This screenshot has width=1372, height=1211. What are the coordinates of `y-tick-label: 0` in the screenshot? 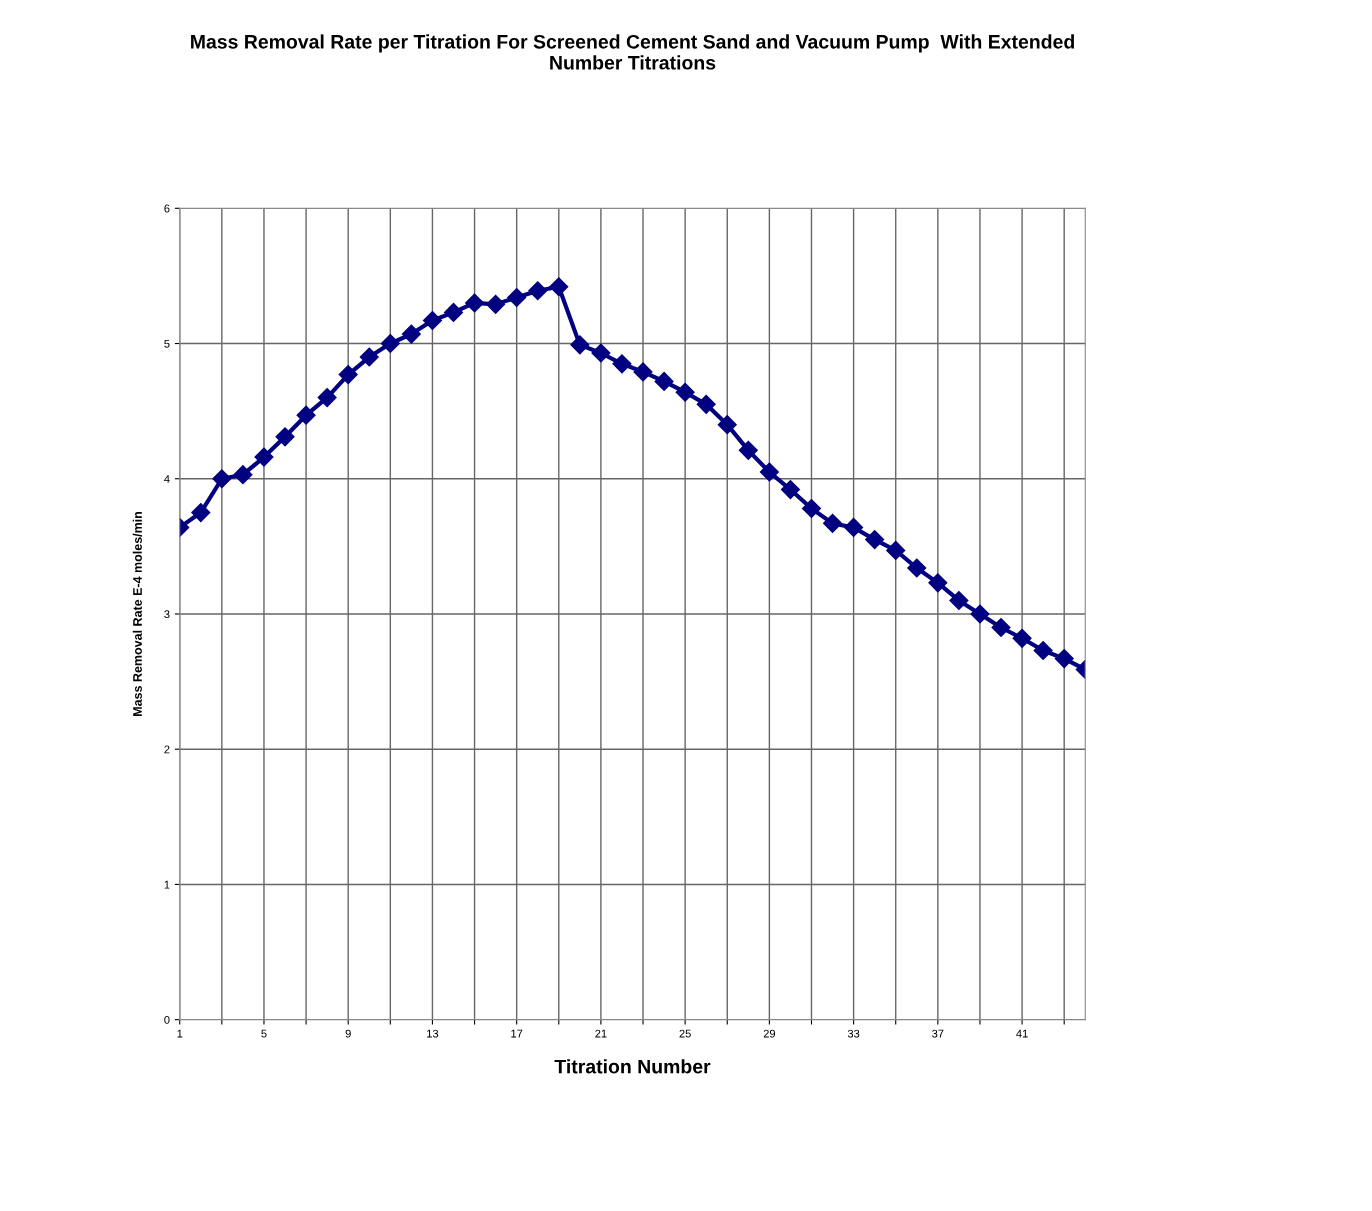 It's located at (167, 1019).